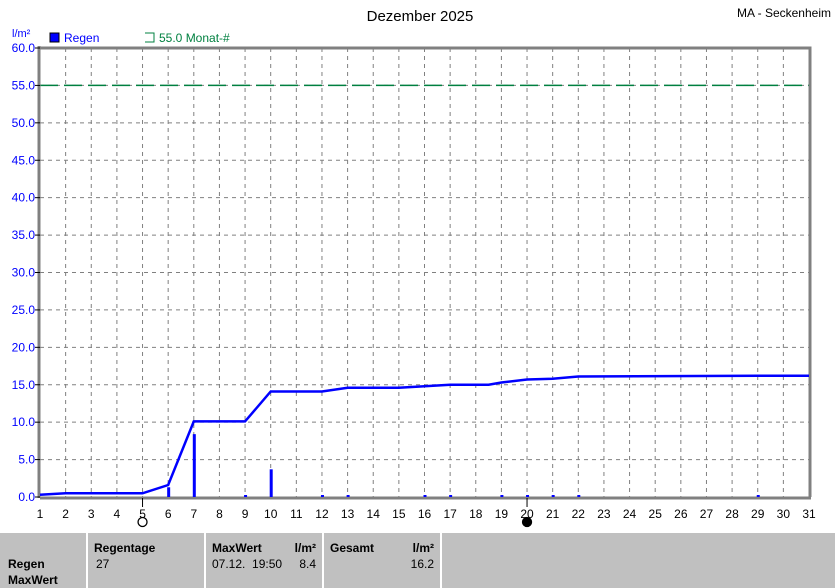  Describe the element at coordinates (142, 522) in the screenshot. I see `full-moon-icon` at that location.